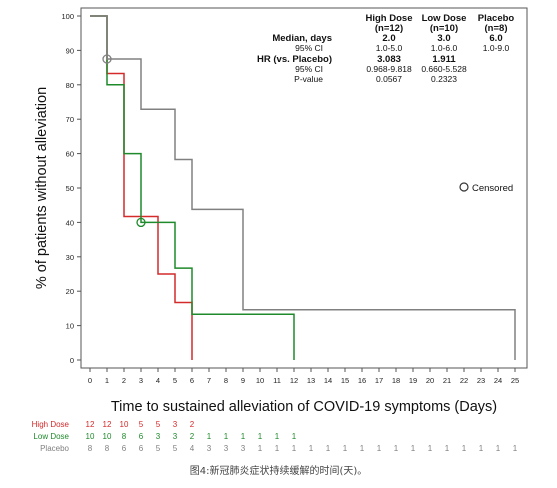 This screenshot has width=557, height=488. What do you see at coordinates (396, 380) in the screenshot?
I see `x-tick-label: 18` at bounding box center [396, 380].